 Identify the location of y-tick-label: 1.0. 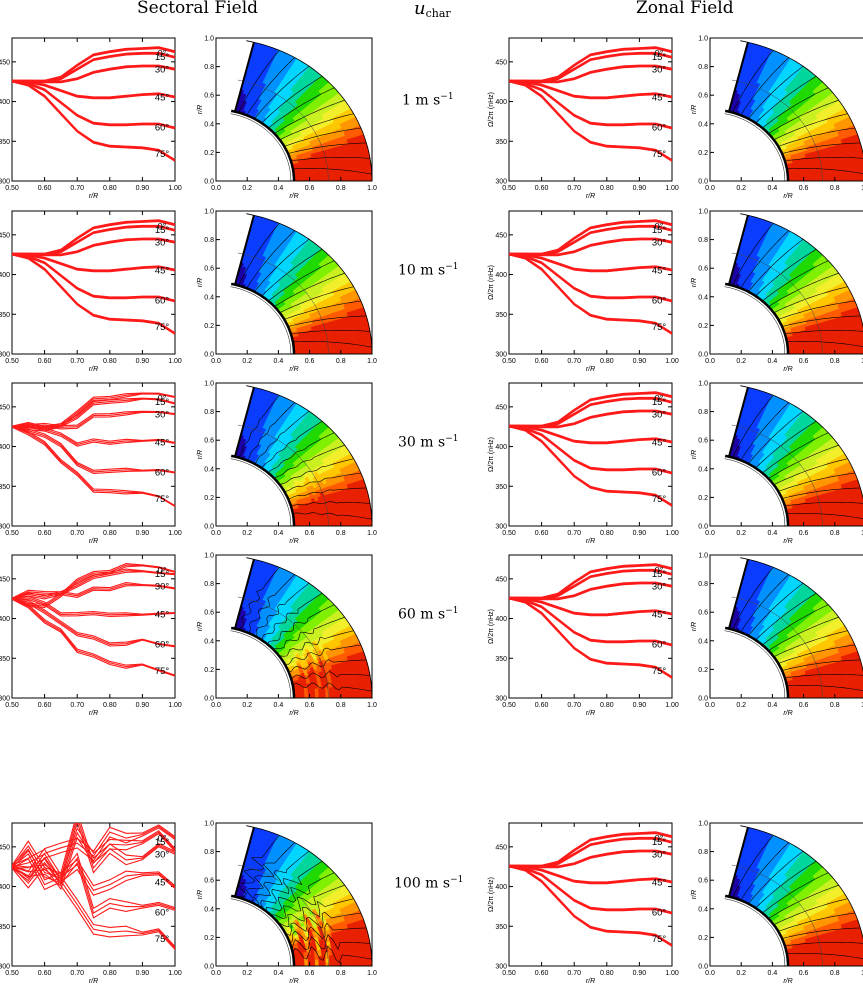
(209, 384).